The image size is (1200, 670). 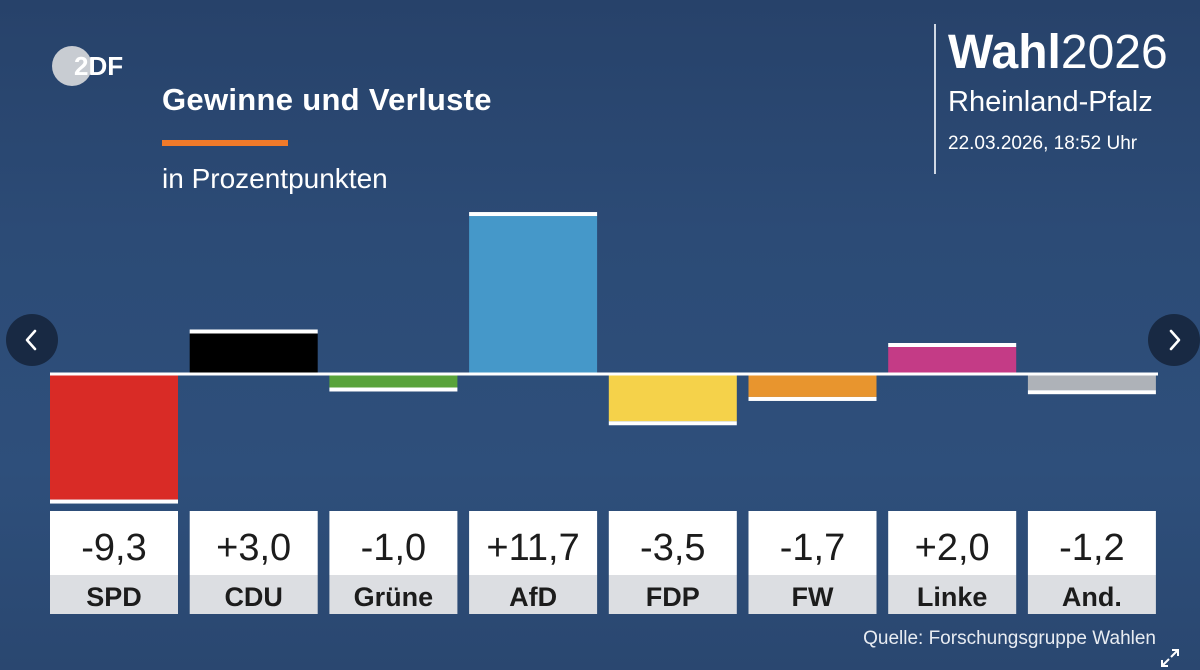 I want to click on bar-cap-afd, so click(x=533, y=214).